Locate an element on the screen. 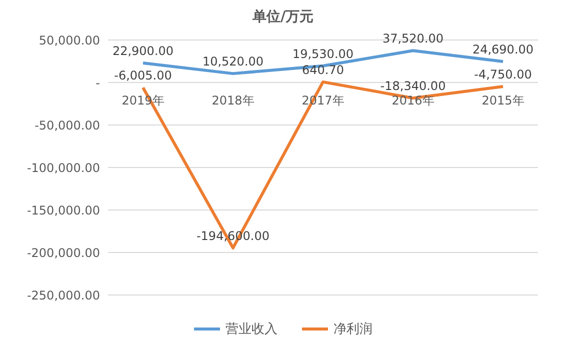  legend-label: 净利润 is located at coordinates (353, 329).